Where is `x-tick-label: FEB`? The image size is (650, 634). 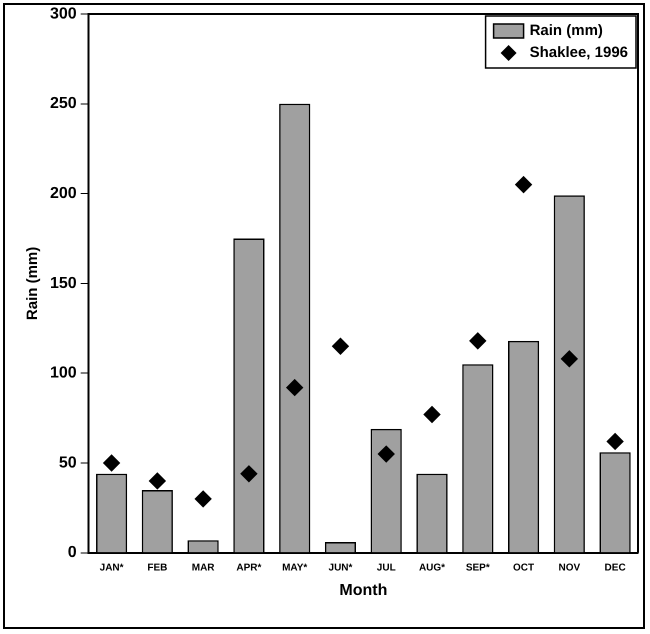 x-tick-label: FEB is located at coordinates (157, 568).